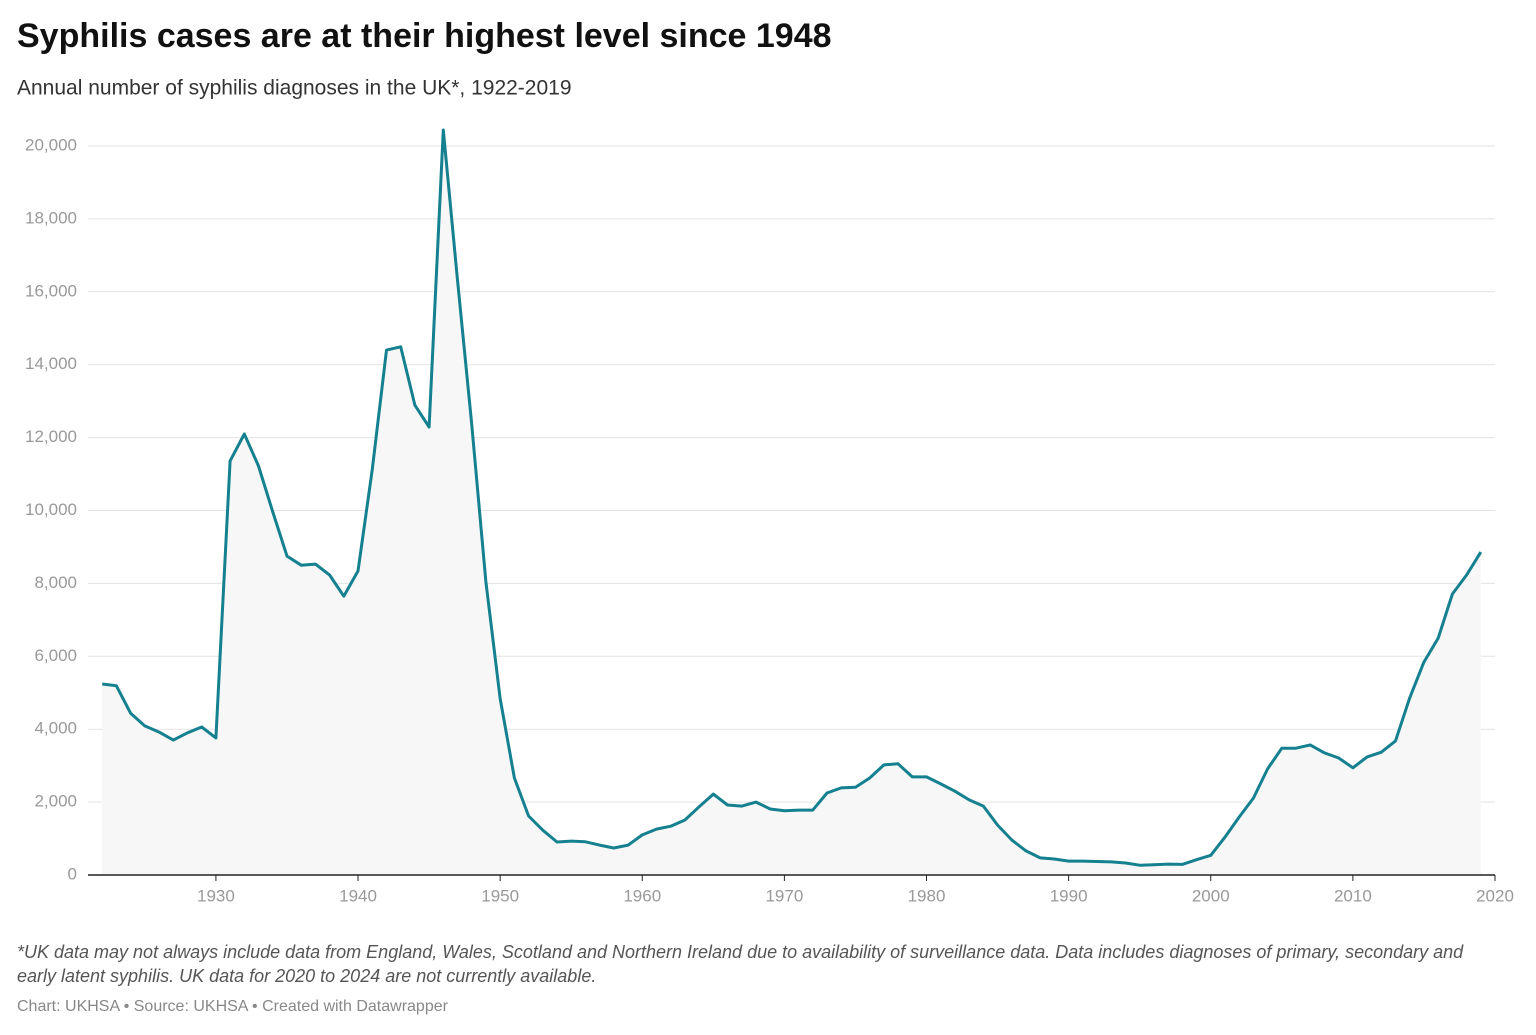 Image resolution: width=1536 pixels, height=1035 pixels. What do you see at coordinates (55, 655) in the screenshot?
I see `y-tick-label: 6,000` at bounding box center [55, 655].